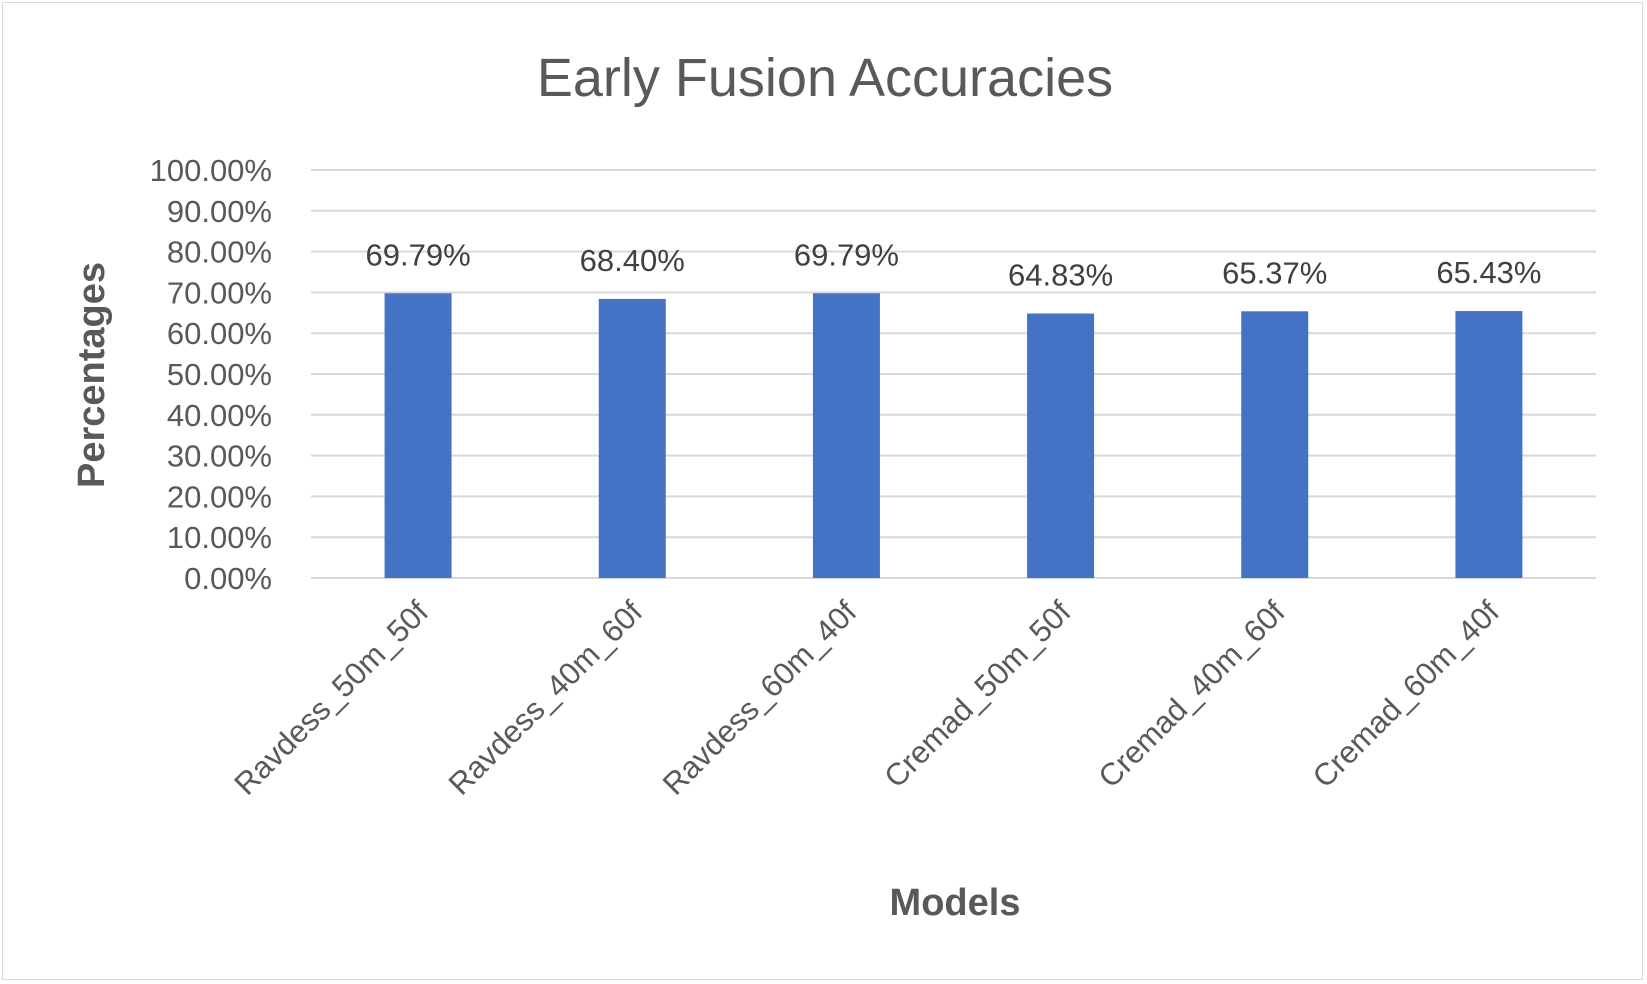 The image size is (1647, 984). I want to click on x-tick-label: Ravdess_50m_50f, so click(331, 698).